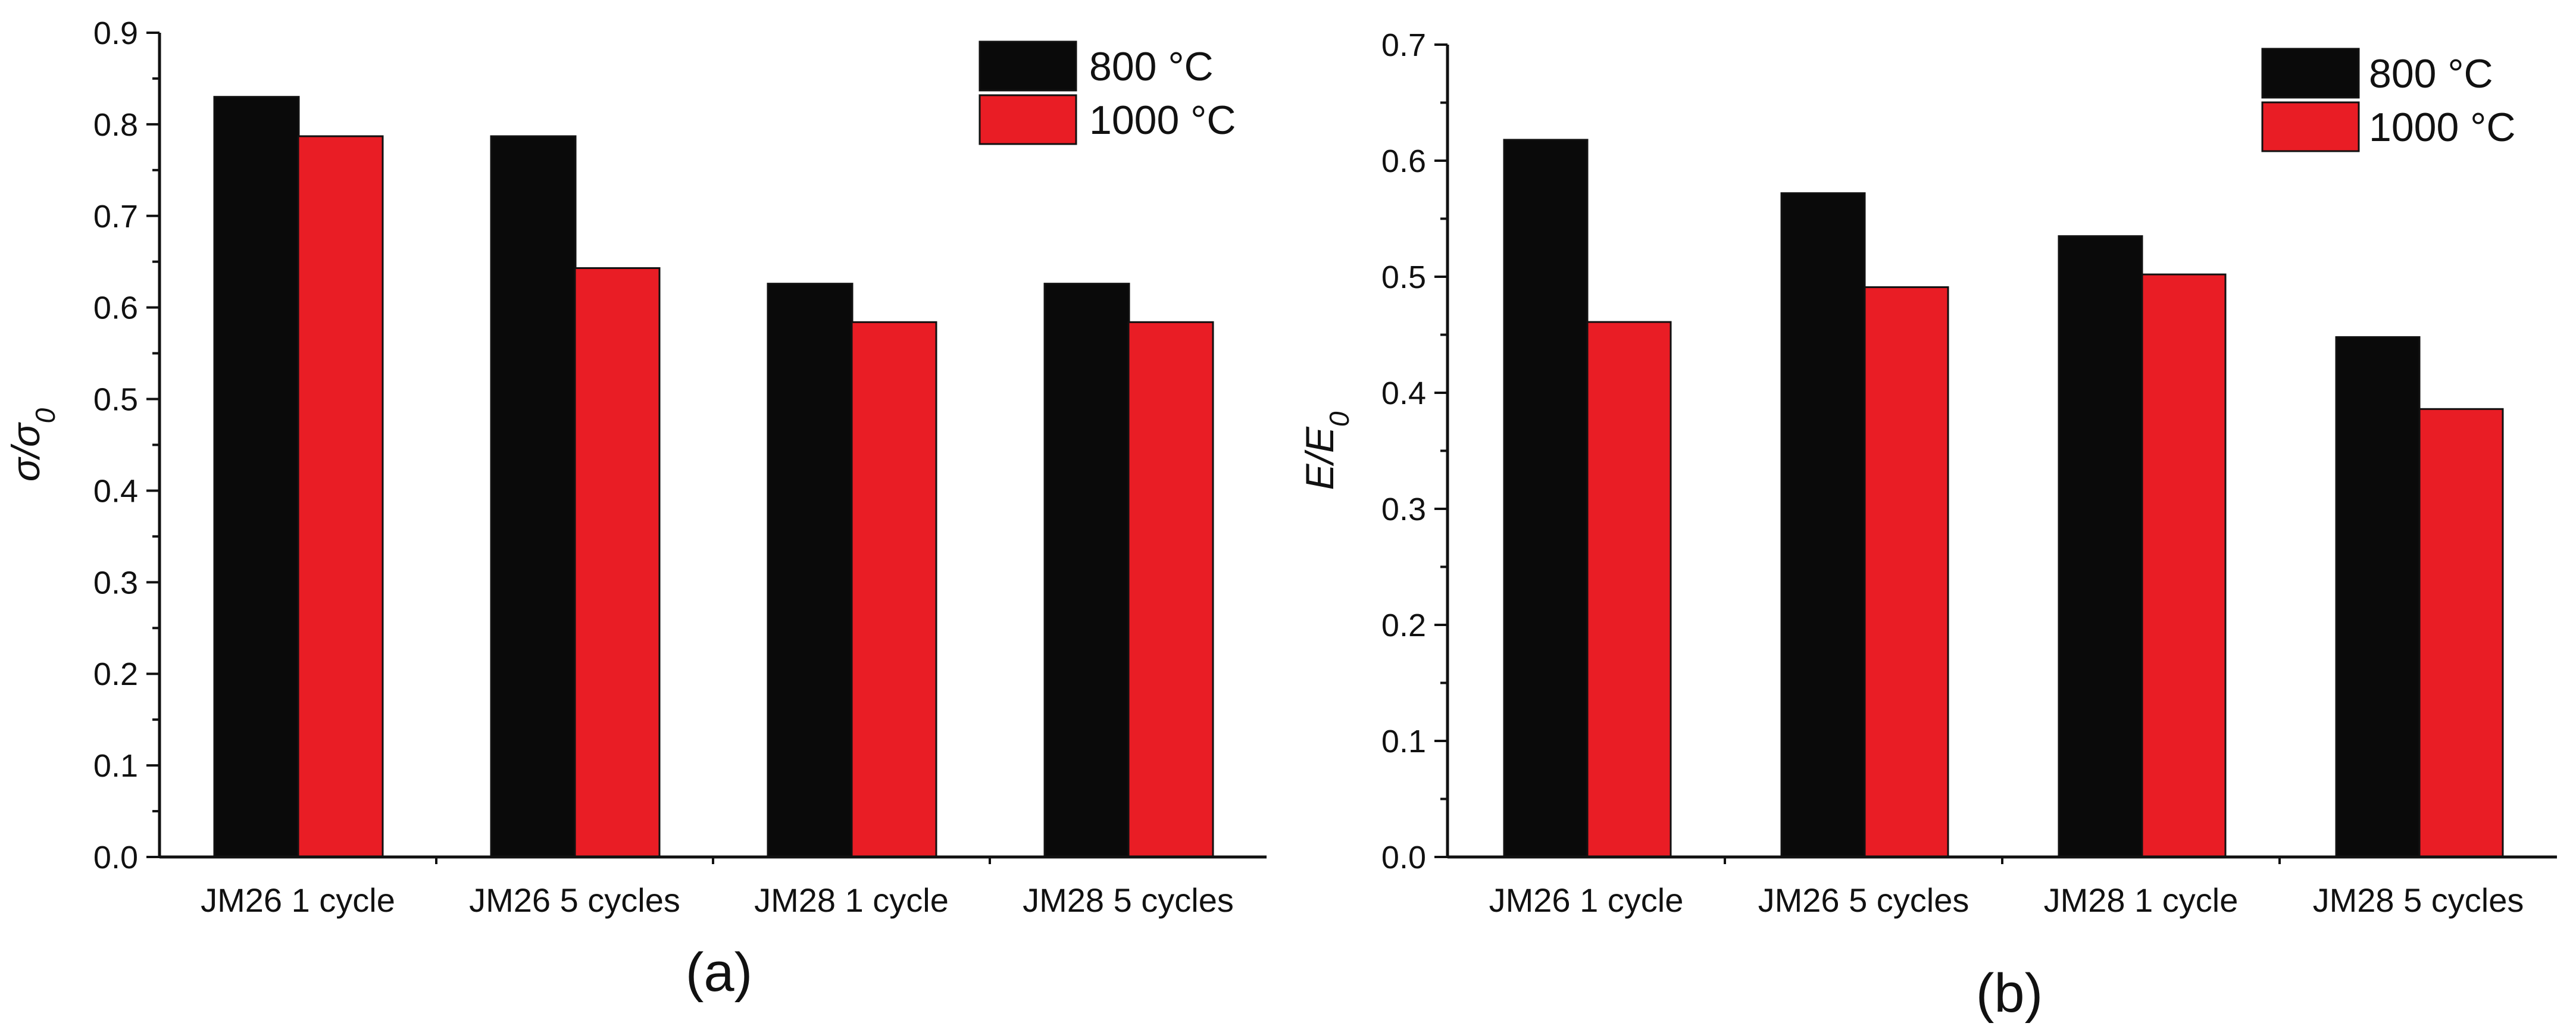  Describe the element at coordinates (1403, 625) in the screenshot. I see `y-tick-label-b-2: 0.2` at that location.